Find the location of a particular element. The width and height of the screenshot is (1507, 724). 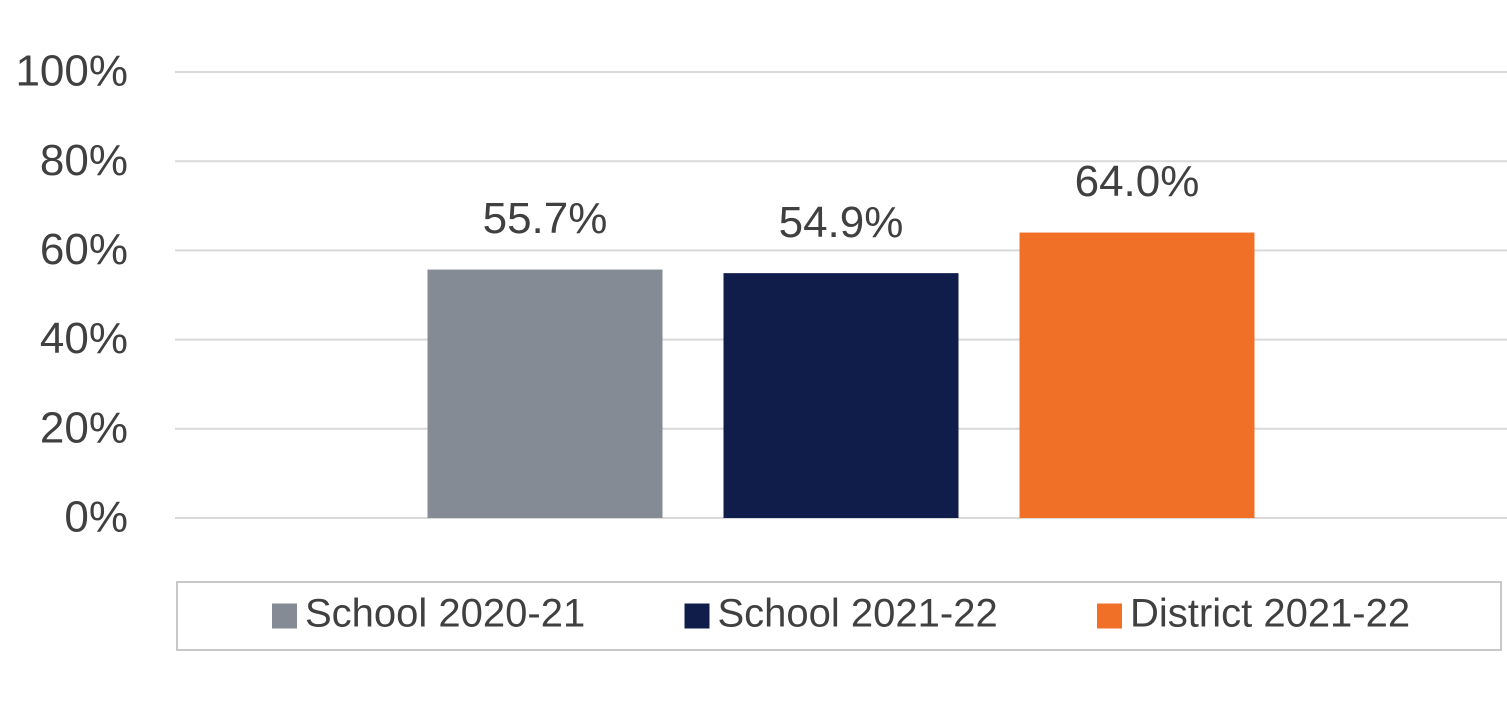

legend-label: School 2021-22 is located at coordinates (858, 614).